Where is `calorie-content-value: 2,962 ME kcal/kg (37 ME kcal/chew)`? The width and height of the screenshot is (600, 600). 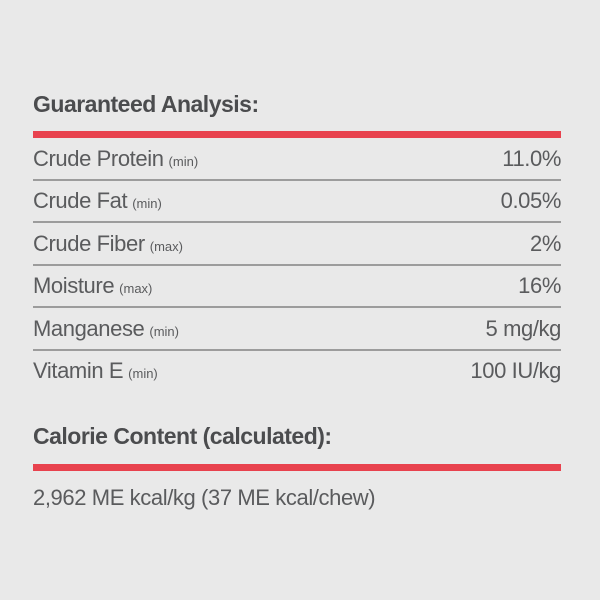 calorie-content-value: 2,962 ME kcal/kg (37 ME kcal/chew) is located at coordinates (204, 497).